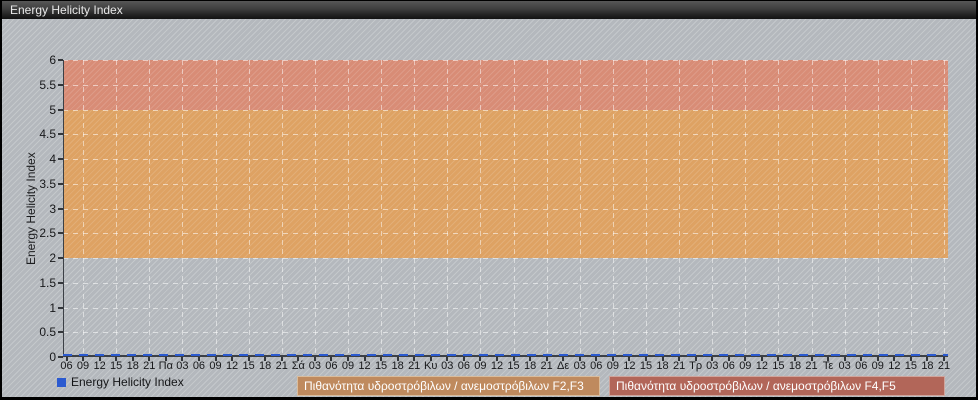  Describe the element at coordinates (165, 366) in the screenshot. I see `x-tick-label: Πα` at that location.